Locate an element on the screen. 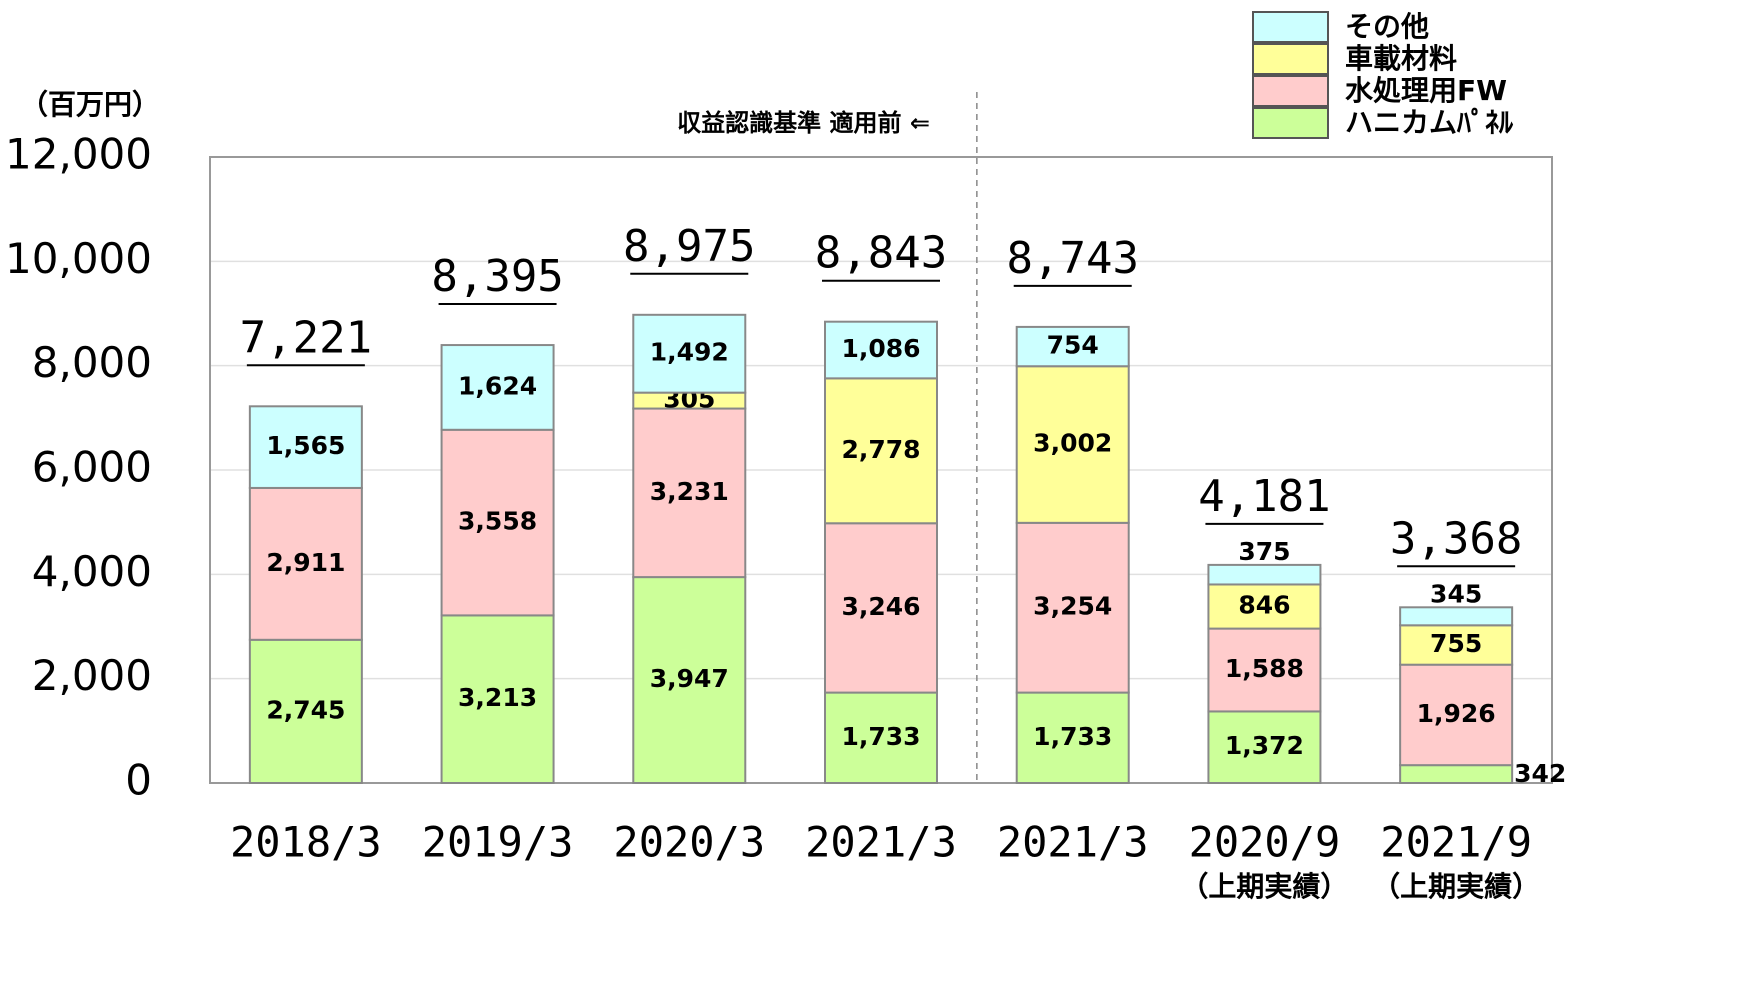 The height and width of the screenshot is (1002, 1740). y-tick-label: 10,000 is located at coordinates (78, 258).